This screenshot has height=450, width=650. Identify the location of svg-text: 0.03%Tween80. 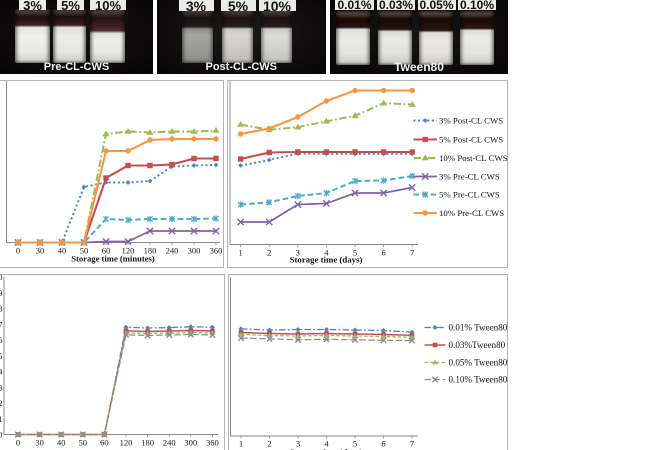
(477, 345).